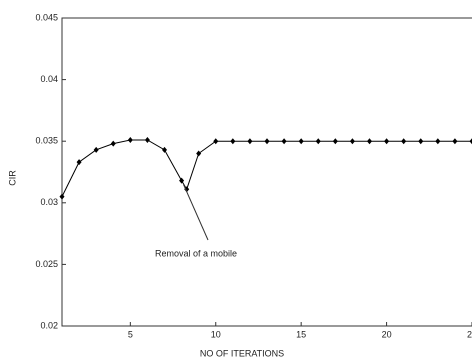  Describe the element at coordinates (49, 325) in the screenshot. I see `y-tick-label: 0.02` at that location.